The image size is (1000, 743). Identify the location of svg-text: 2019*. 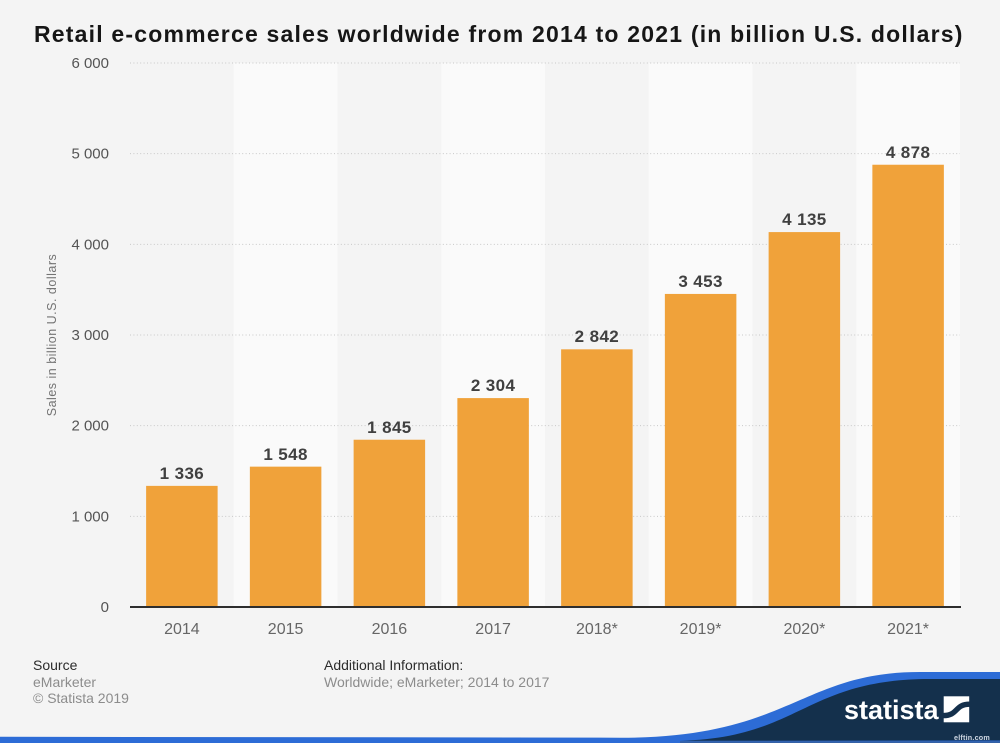
(701, 629).